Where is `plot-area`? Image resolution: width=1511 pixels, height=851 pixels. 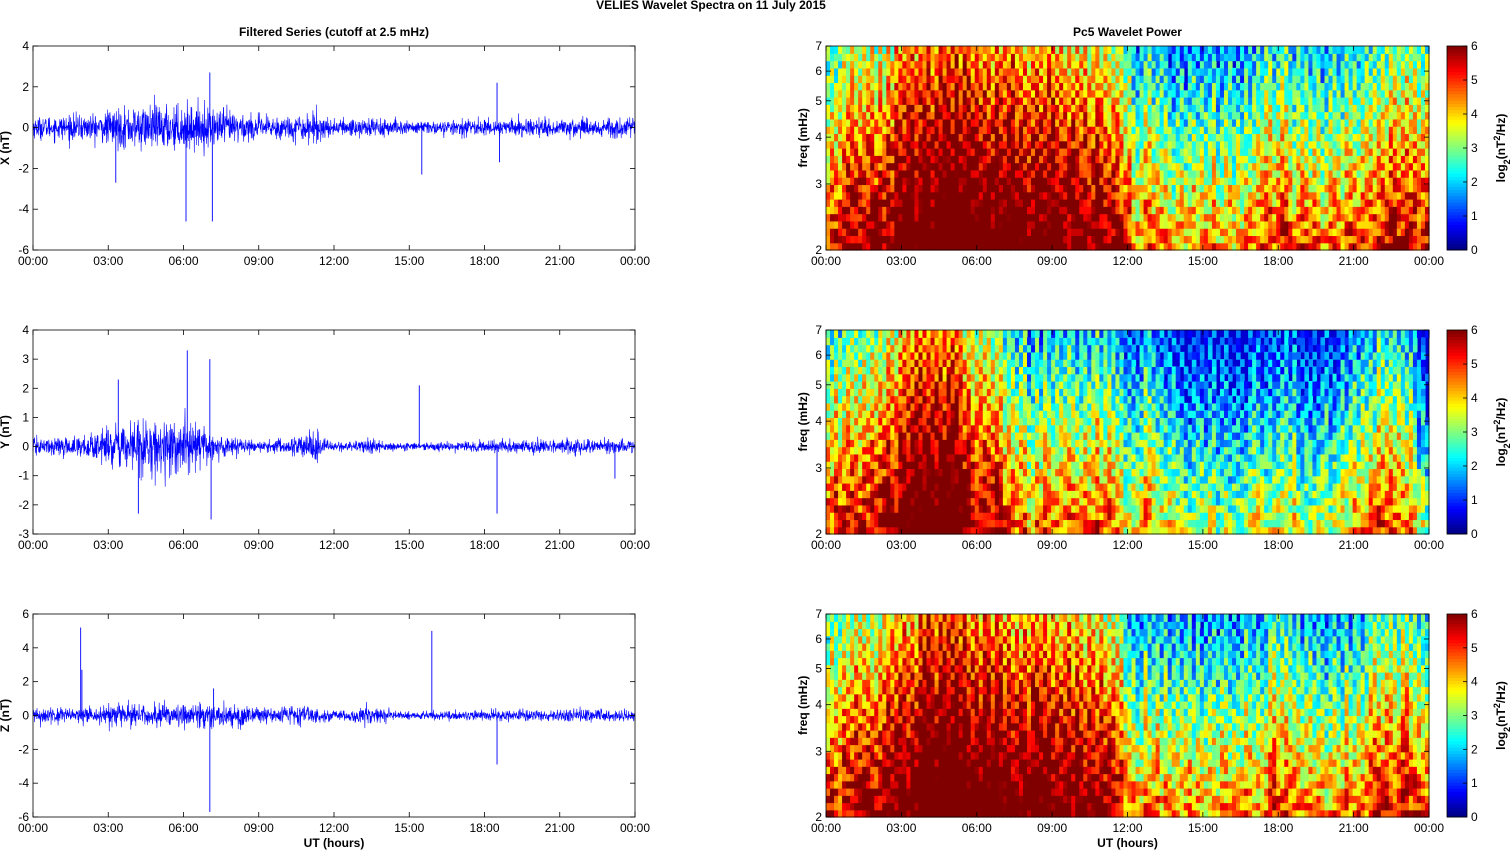
plot-area is located at coordinates (334, 148).